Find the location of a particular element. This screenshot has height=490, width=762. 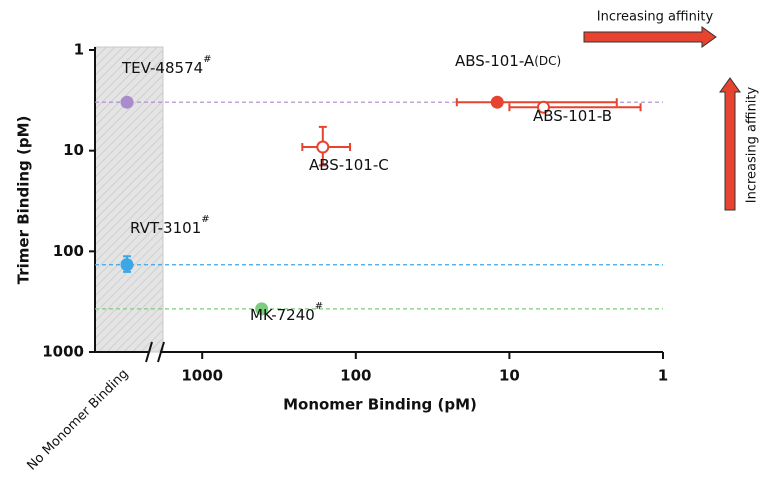

no-monomer-label: No Monomer Binding is located at coordinates (77, 419).